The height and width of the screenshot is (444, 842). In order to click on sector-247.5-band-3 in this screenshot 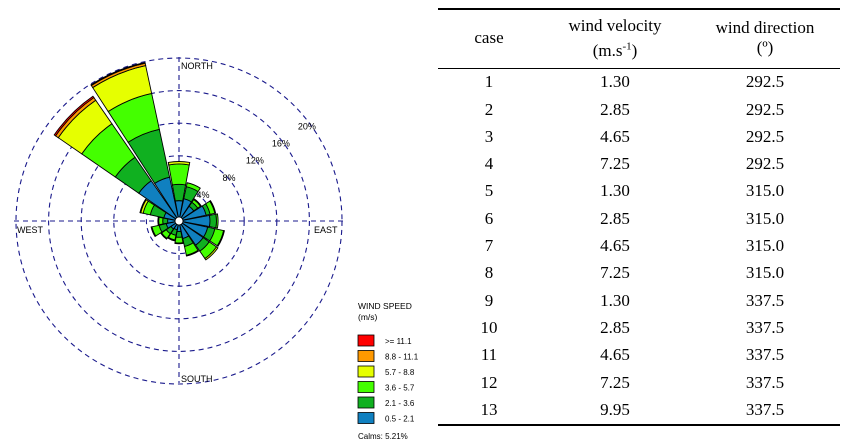, I will do `click(153, 232)`.